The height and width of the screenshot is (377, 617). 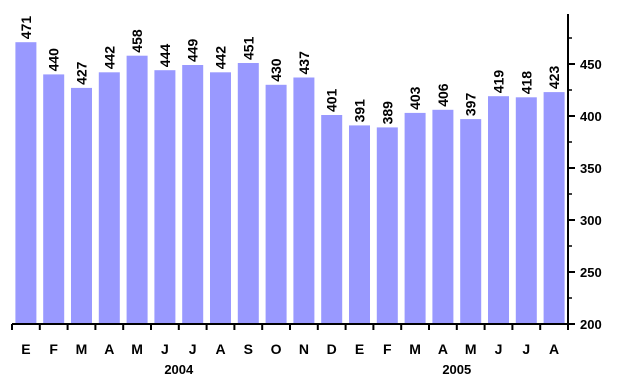 What do you see at coordinates (591, 272) in the screenshot?
I see `y-tick-label-1: 250` at bounding box center [591, 272].